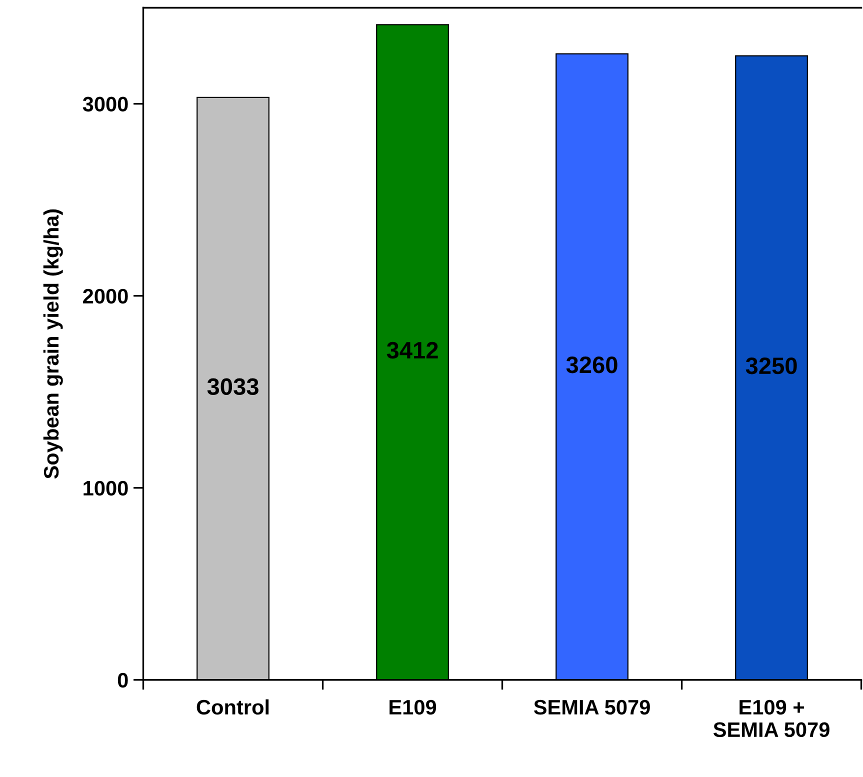 This screenshot has height=777, width=863. I want to click on y-axis-title: Soybean grain yield (kg/ha), so click(53, 344).